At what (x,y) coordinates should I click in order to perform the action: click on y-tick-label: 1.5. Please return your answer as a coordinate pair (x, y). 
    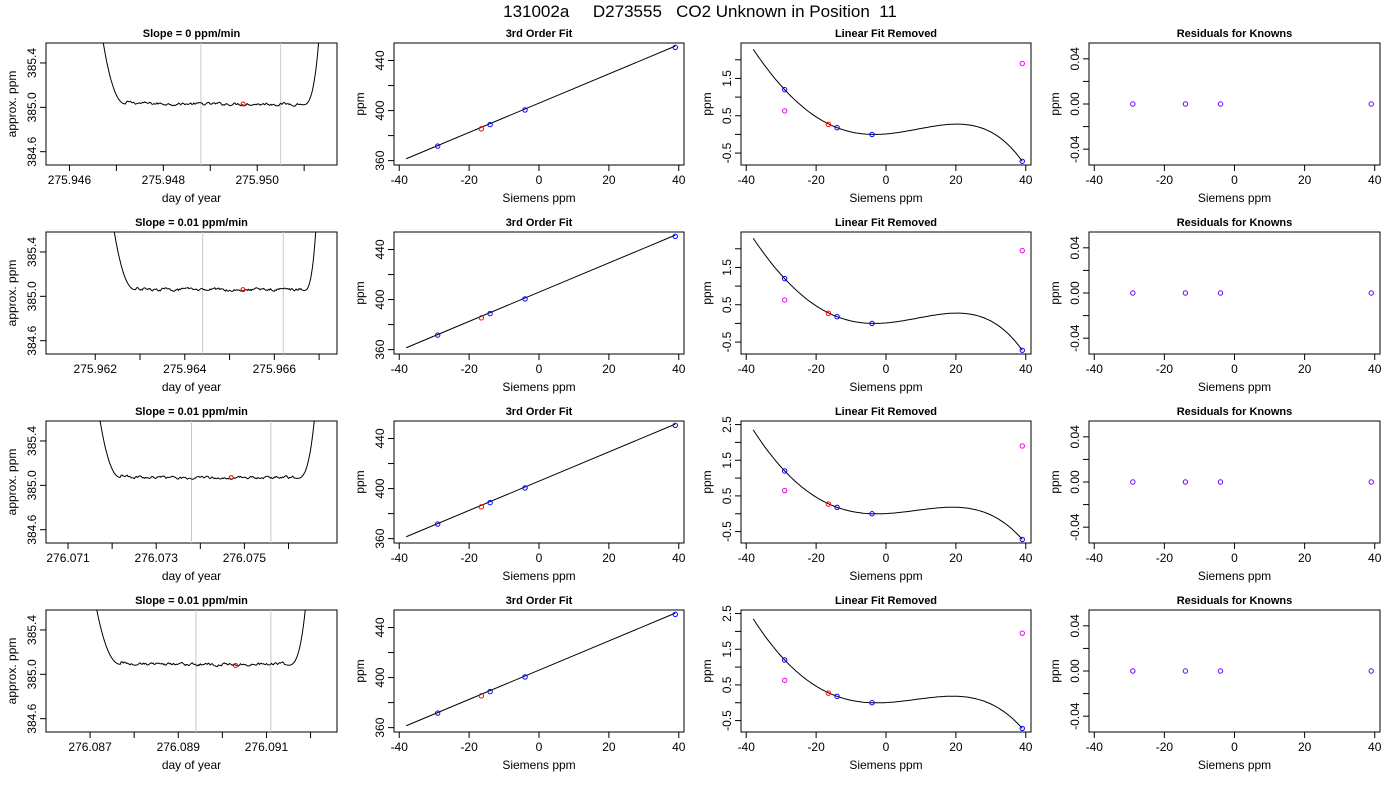
    Looking at the image, I should click on (727, 267).